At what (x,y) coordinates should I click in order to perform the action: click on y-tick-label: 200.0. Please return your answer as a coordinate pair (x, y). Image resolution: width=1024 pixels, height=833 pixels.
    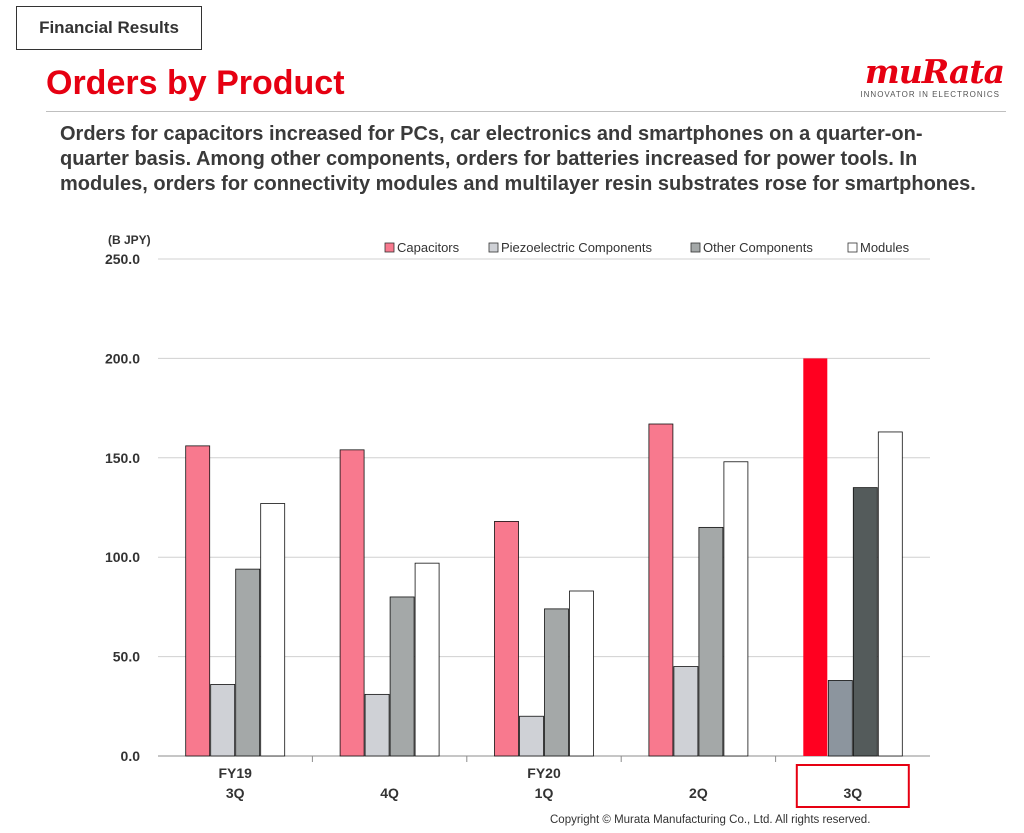
    Looking at the image, I should click on (122, 358).